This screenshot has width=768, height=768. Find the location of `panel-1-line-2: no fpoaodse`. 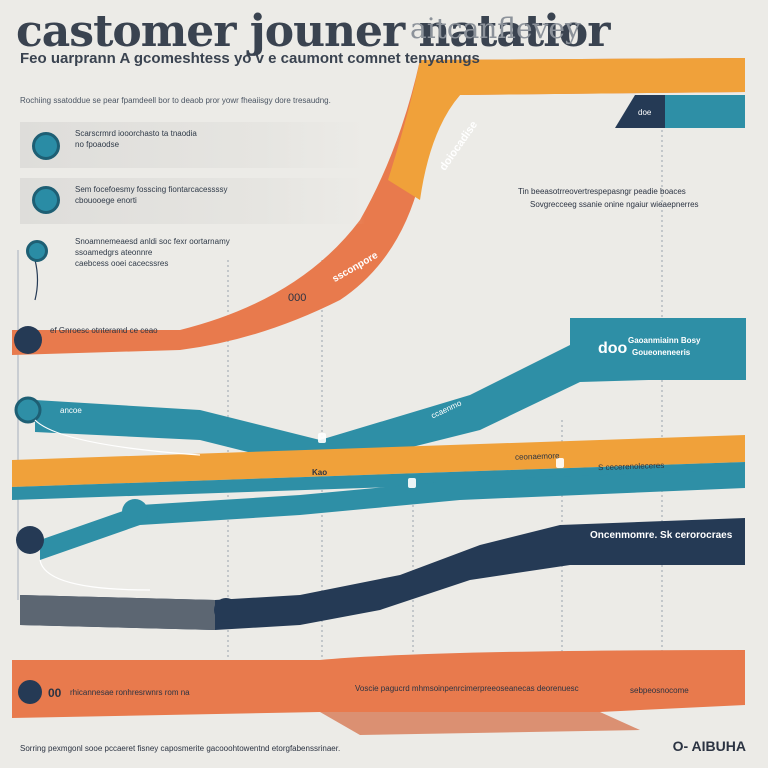

panel-1-line-2: no fpoaodse is located at coordinates (97, 144).